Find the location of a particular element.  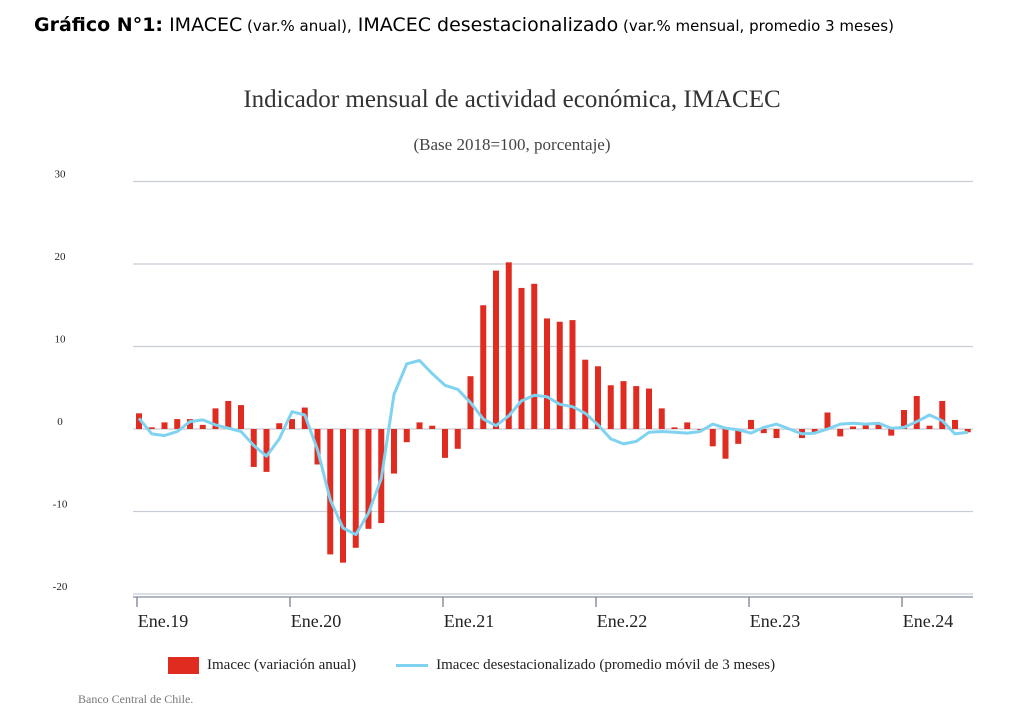

heading-part2-note: (var.% mensual, promedio 3 meses) is located at coordinates (756, 26).